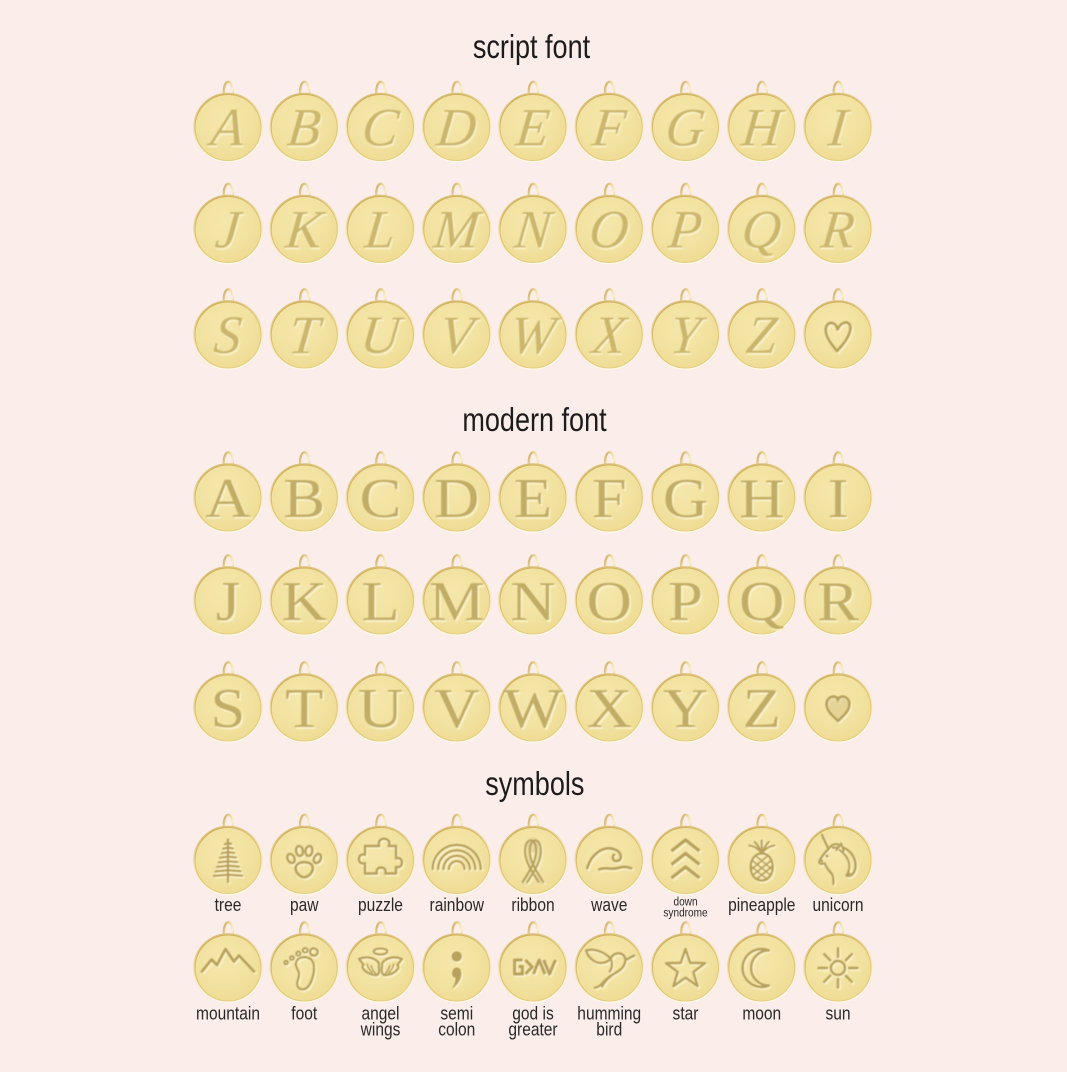 This screenshot has width=1067, height=1072. What do you see at coordinates (685, 902) in the screenshot?
I see `svg-text: down` at bounding box center [685, 902].